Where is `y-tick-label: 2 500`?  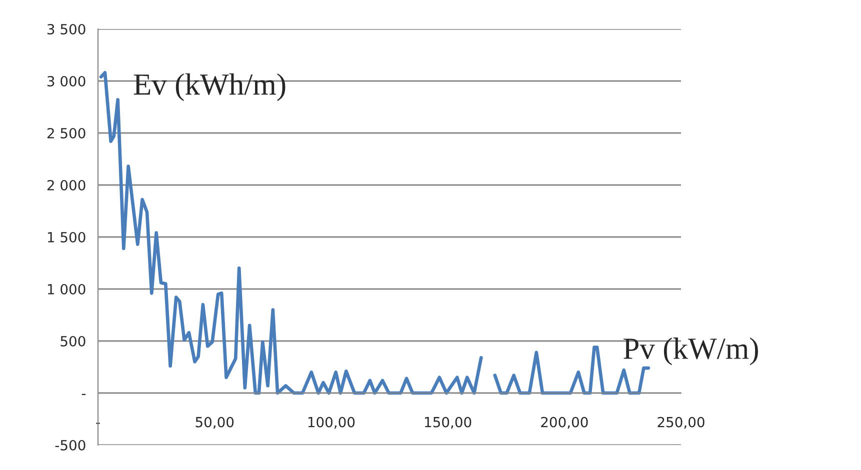
y-tick-label: 2 500 is located at coordinates (66, 133).